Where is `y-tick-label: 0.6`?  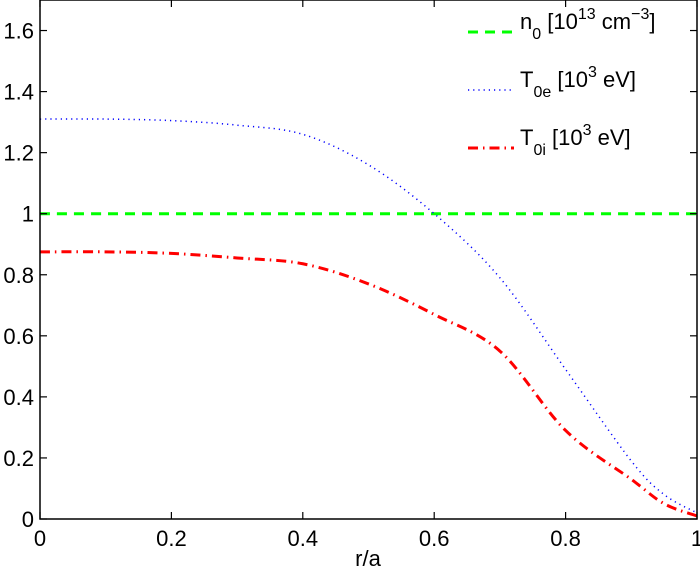
y-tick-label: 0.6 is located at coordinates (18, 336).